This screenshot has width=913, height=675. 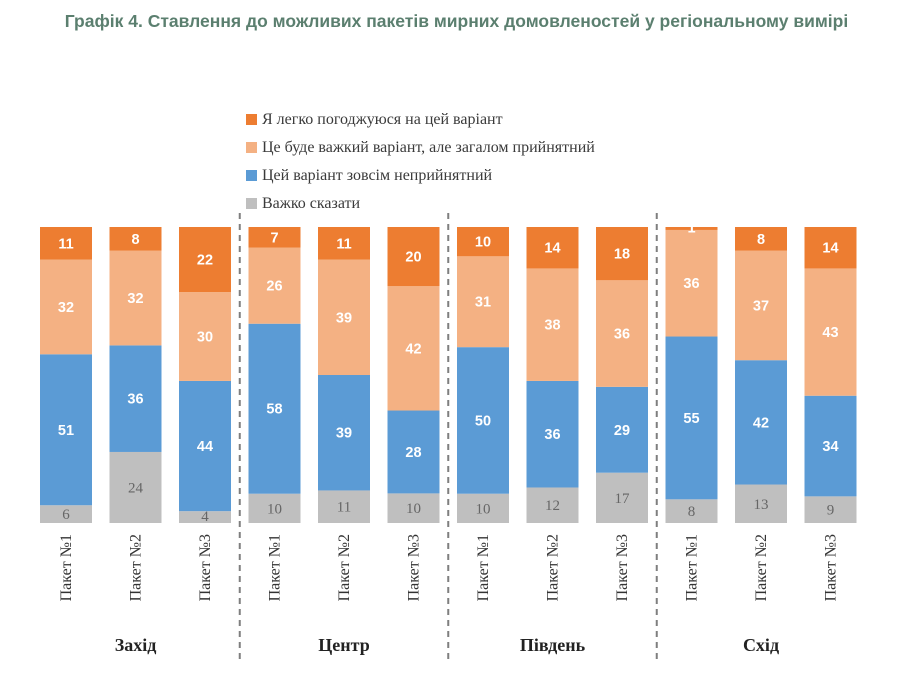 What do you see at coordinates (311, 203) in the screenshot?
I see `legend-entry-label: Важко сказати` at bounding box center [311, 203].